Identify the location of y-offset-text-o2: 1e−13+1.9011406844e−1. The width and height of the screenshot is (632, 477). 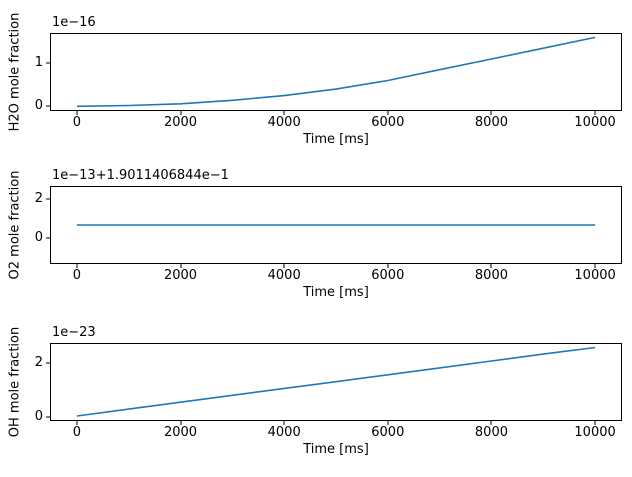
(140, 175).